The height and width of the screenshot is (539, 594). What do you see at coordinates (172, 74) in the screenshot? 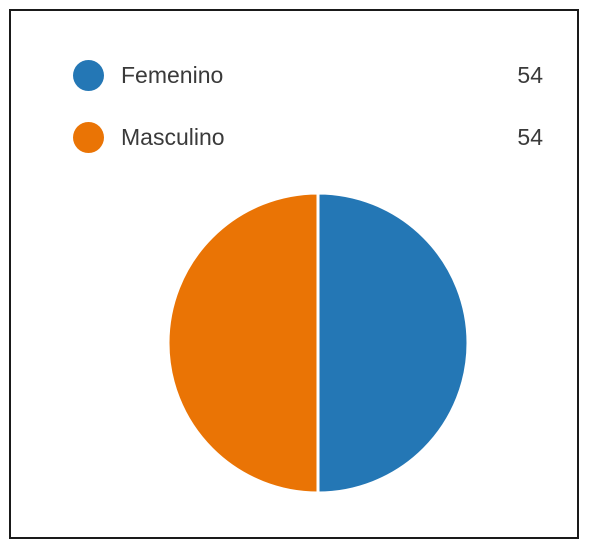
I see `legend-label-femenino: Femenino` at bounding box center [172, 74].